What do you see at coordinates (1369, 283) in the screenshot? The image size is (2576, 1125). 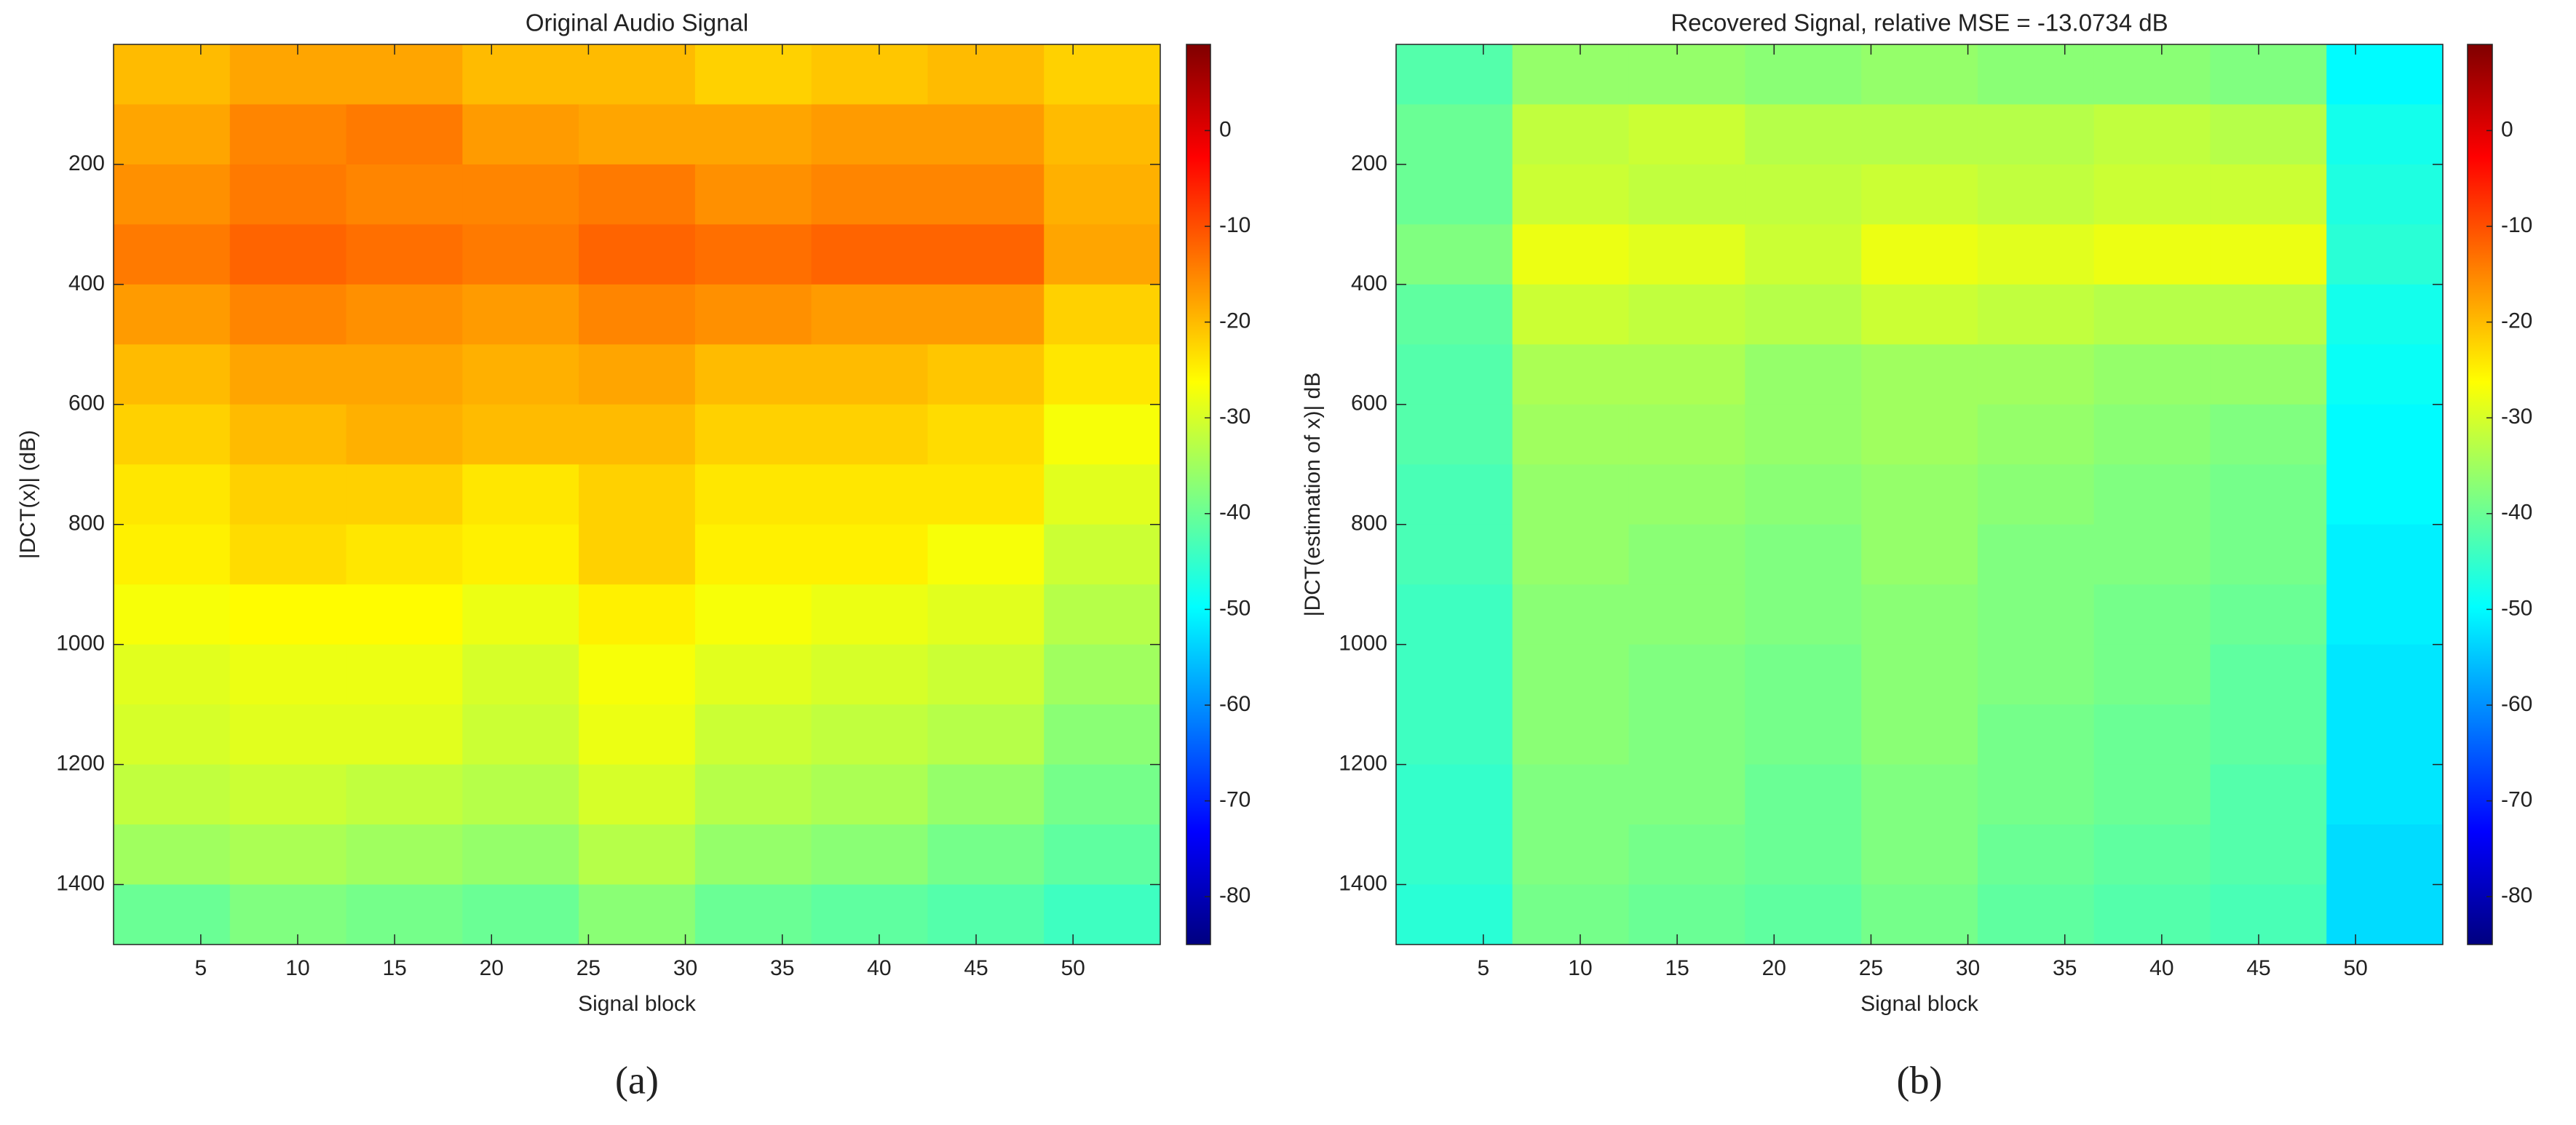 I see `y-tick-label: 400` at bounding box center [1369, 283].